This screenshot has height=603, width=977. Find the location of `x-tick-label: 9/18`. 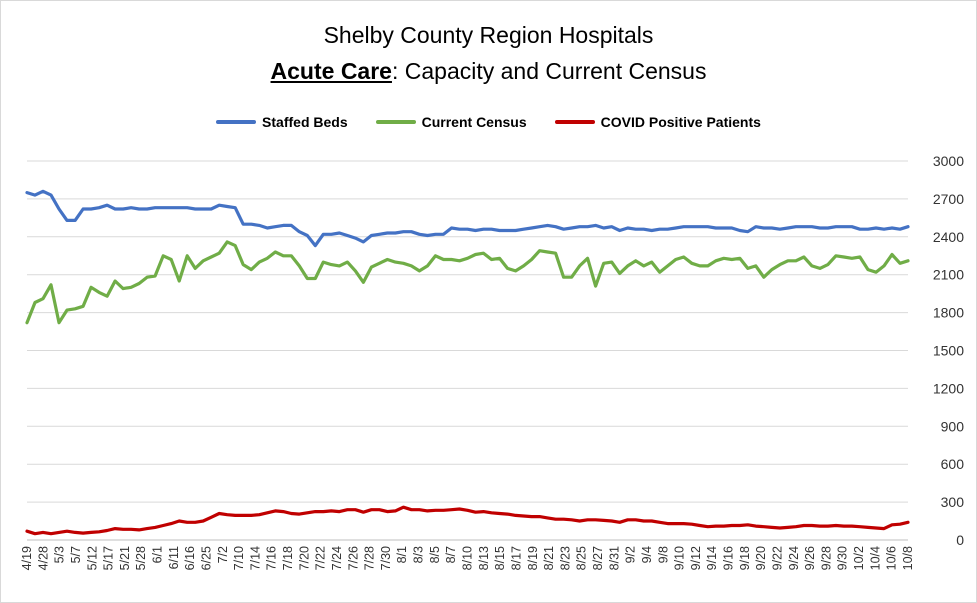

x-tick-label: 9/18 is located at coordinates (745, 558).